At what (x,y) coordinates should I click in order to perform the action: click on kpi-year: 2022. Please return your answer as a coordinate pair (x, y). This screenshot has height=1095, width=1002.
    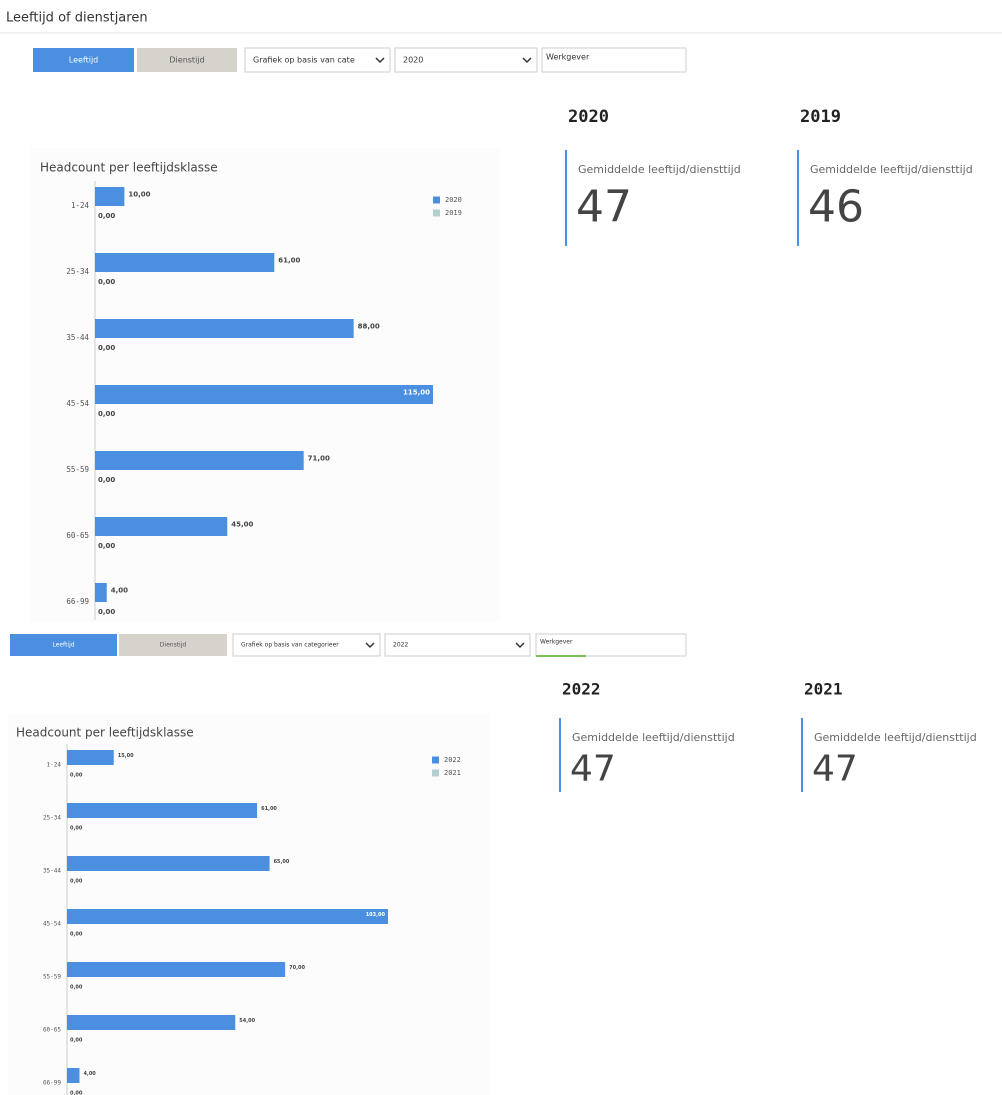
    Looking at the image, I should click on (581, 689).